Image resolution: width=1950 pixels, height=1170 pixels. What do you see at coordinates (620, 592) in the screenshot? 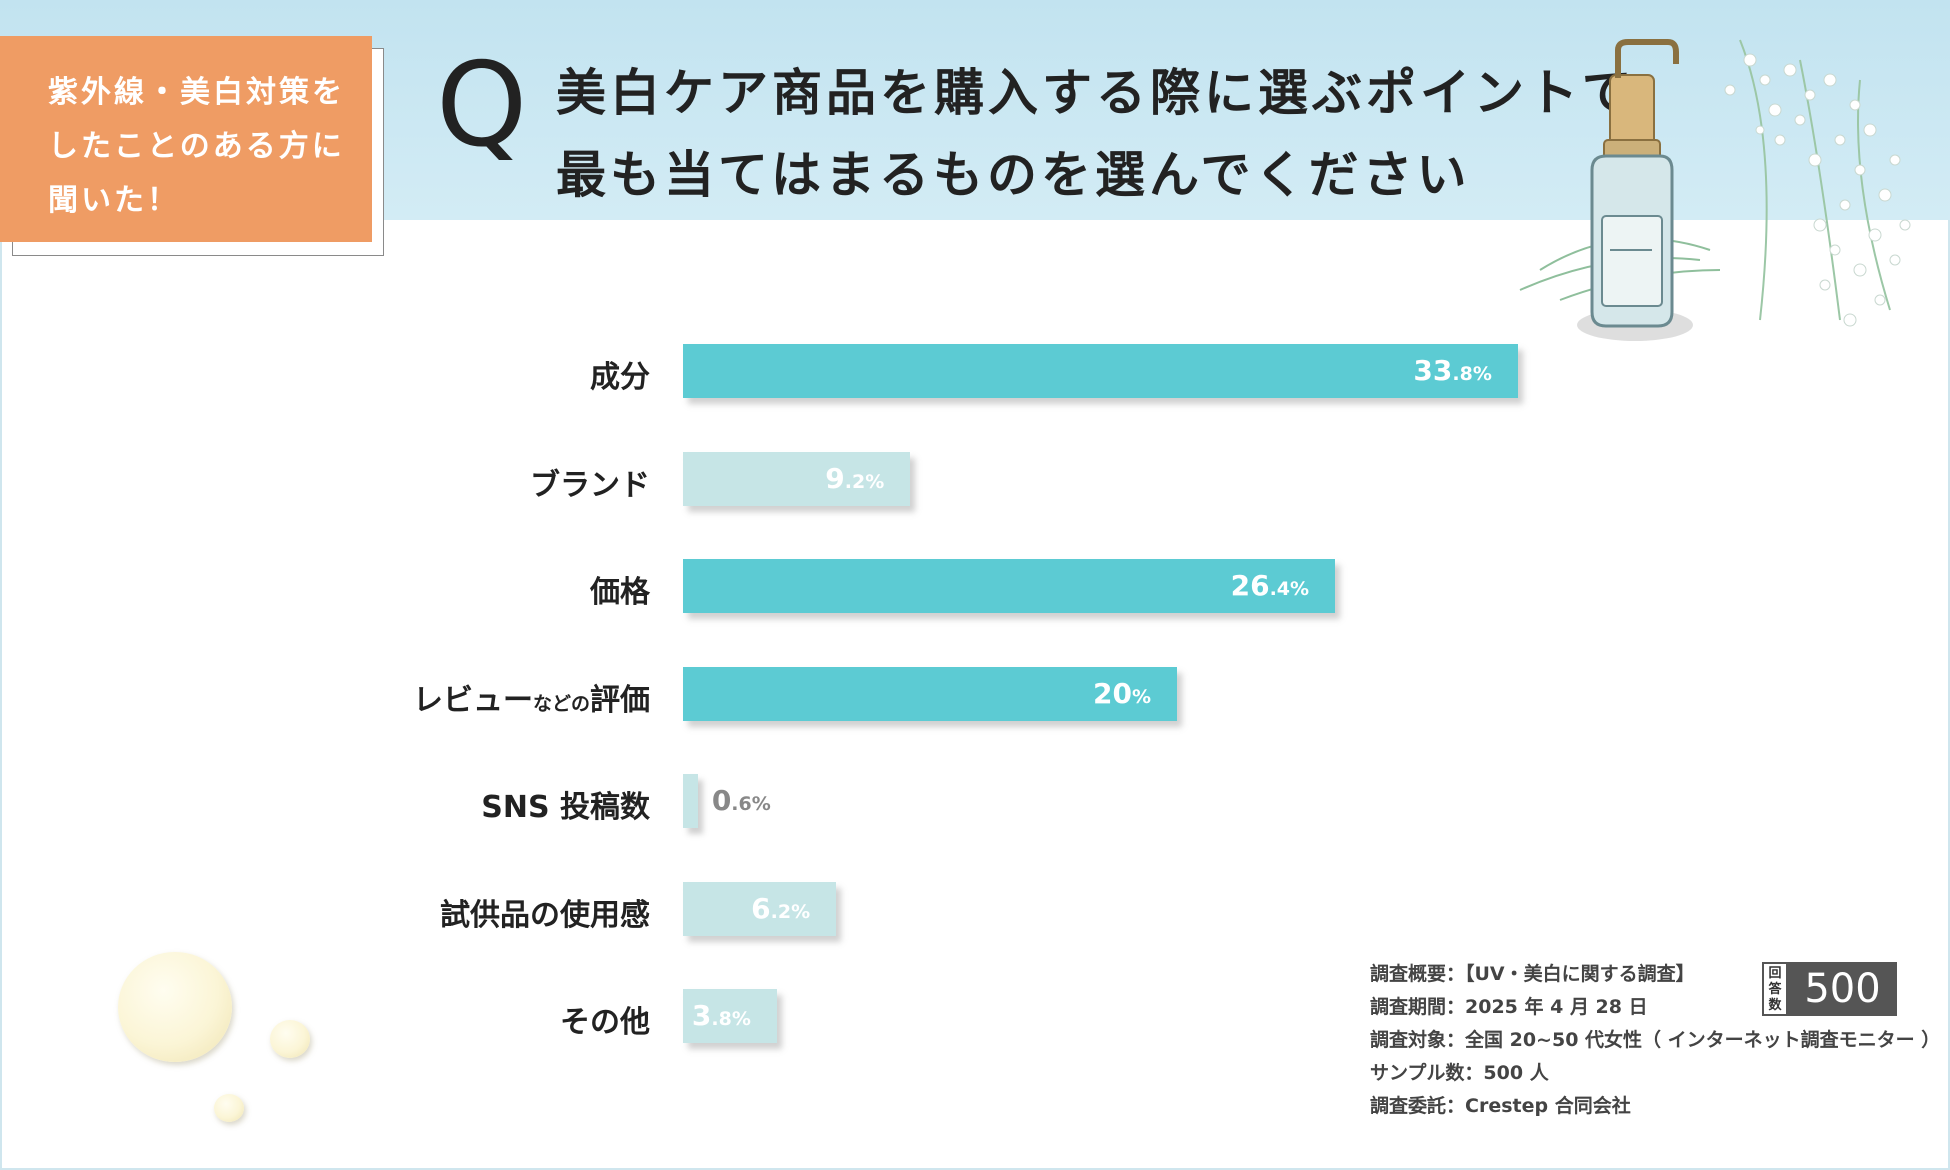
I see `category-label: 価格` at bounding box center [620, 592].